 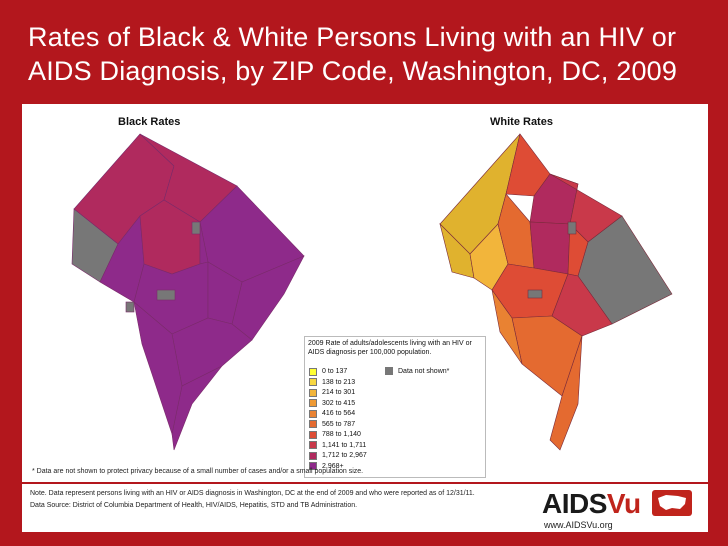 What do you see at coordinates (158, 368) in the screenshot?
I see `black-zip-anacostia` at bounding box center [158, 368].